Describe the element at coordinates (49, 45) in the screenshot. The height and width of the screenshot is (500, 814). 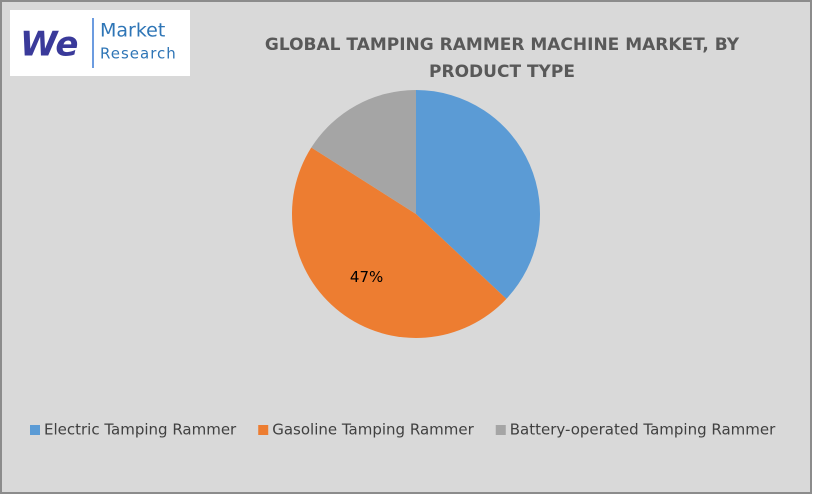
I see `logo-mark: We` at that location.